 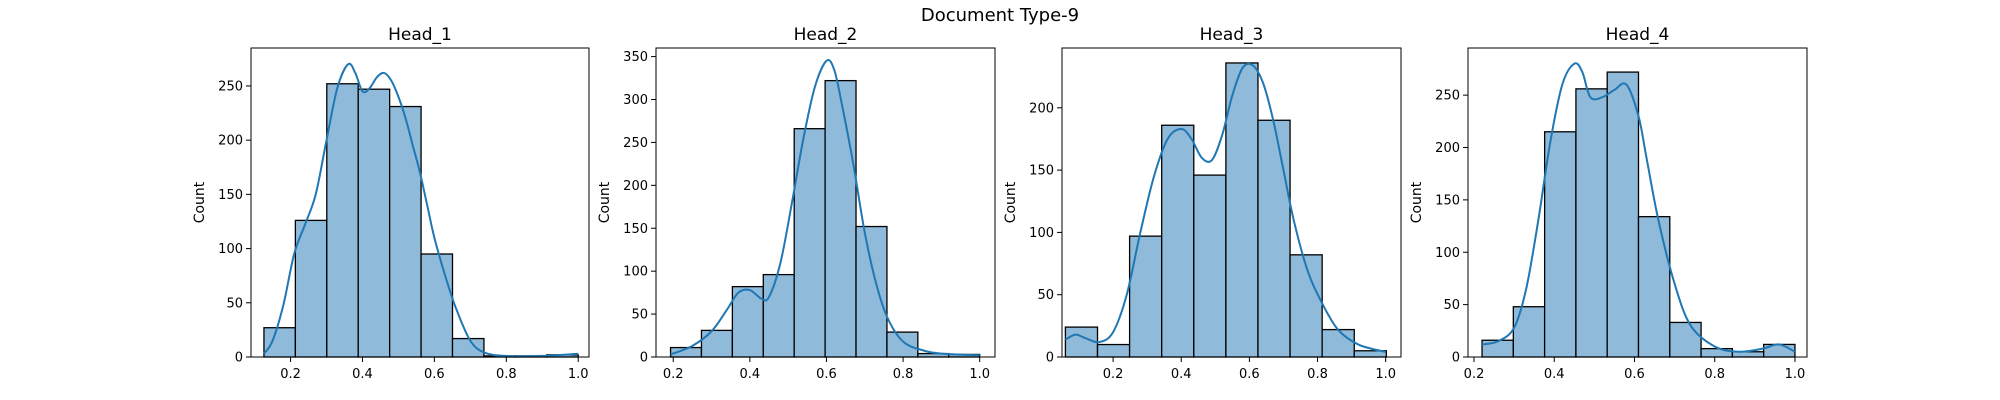 I want to click on figure-suptitle: Document Type-9, so click(x=1000, y=15).